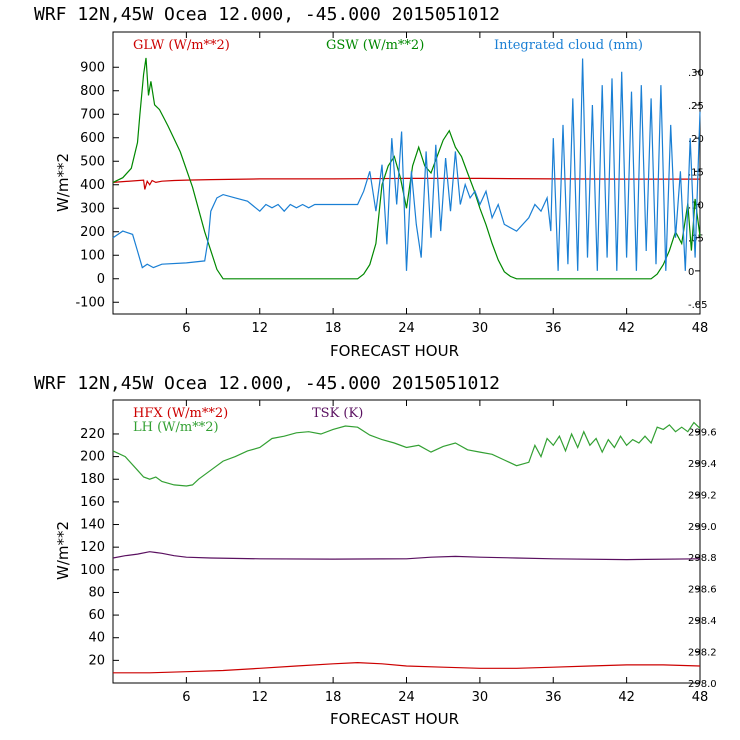 The image size is (740, 740). Describe the element at coordinates (696, 172) in the screenshot. I see `y2-tick-label: .15` at that location.